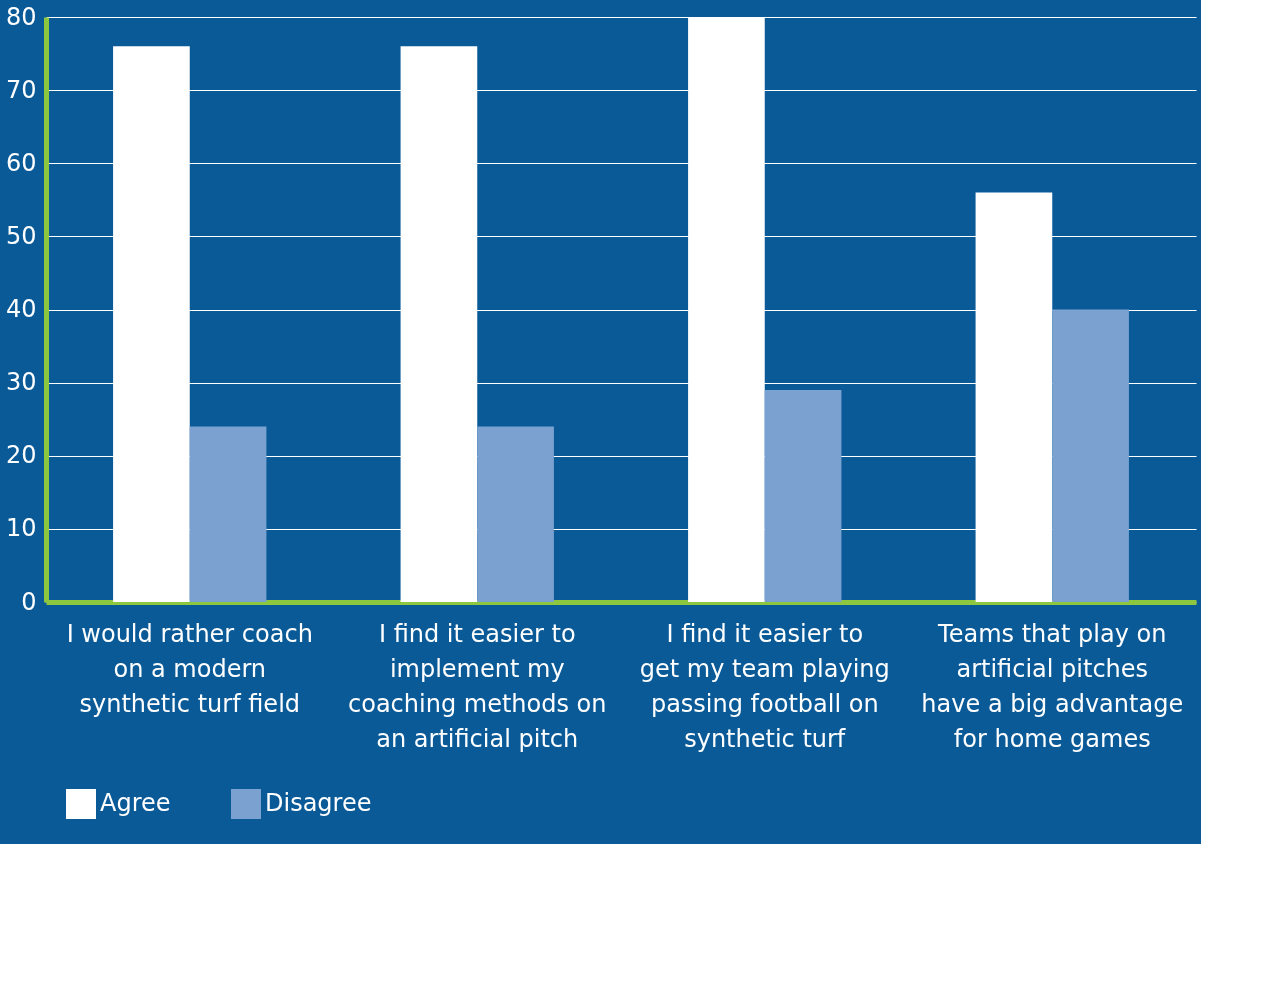  I want to click on y-tick-label: 0, so click(29, 601).